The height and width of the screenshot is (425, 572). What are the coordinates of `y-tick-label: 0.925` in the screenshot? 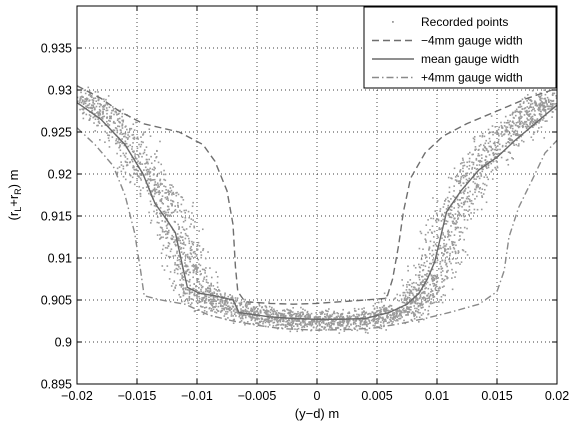 It's located at (56, 133).